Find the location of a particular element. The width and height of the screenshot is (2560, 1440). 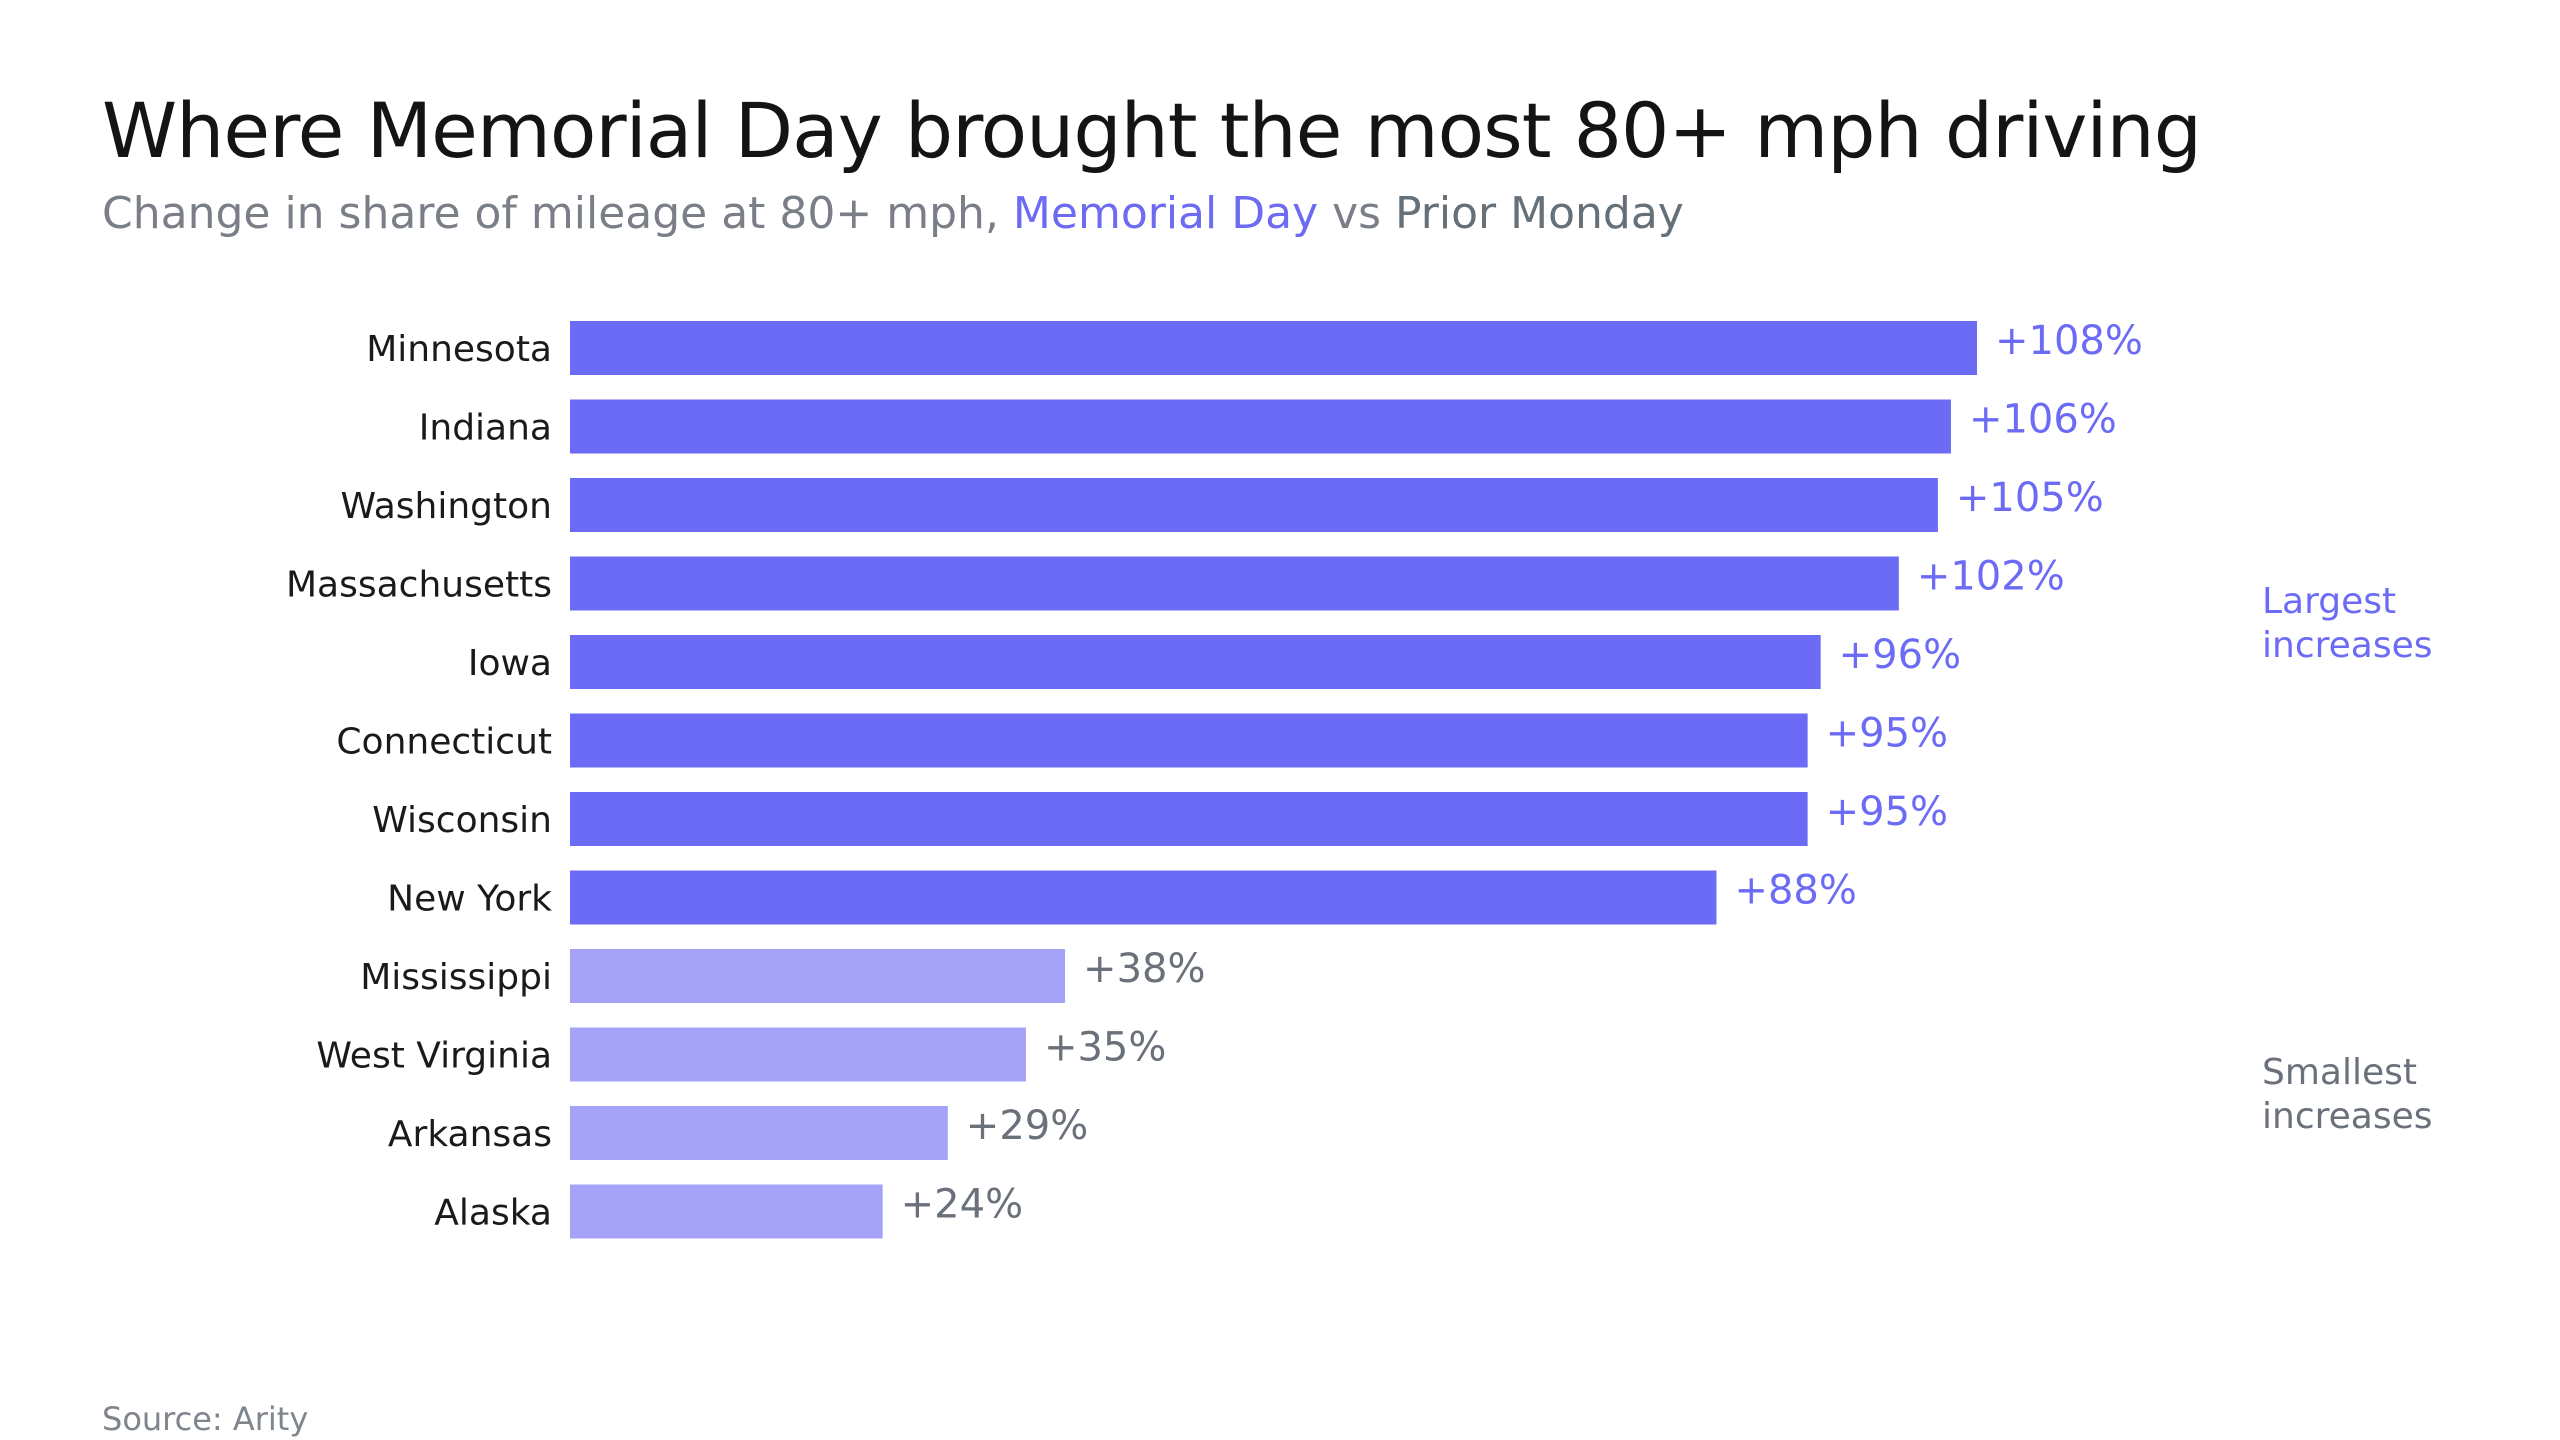

value-label-alaska: +24% is located at coordinates (962, 1205).